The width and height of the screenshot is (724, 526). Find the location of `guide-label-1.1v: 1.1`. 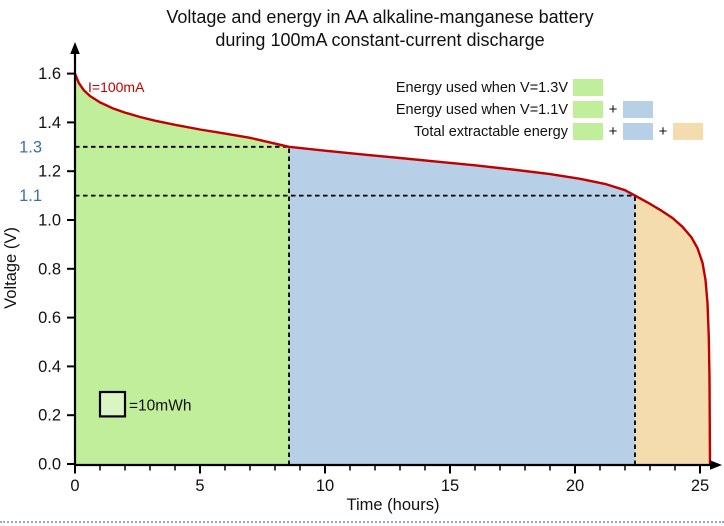

guide-label-1.1v: 1.1 is located at coordinates (30, 196).